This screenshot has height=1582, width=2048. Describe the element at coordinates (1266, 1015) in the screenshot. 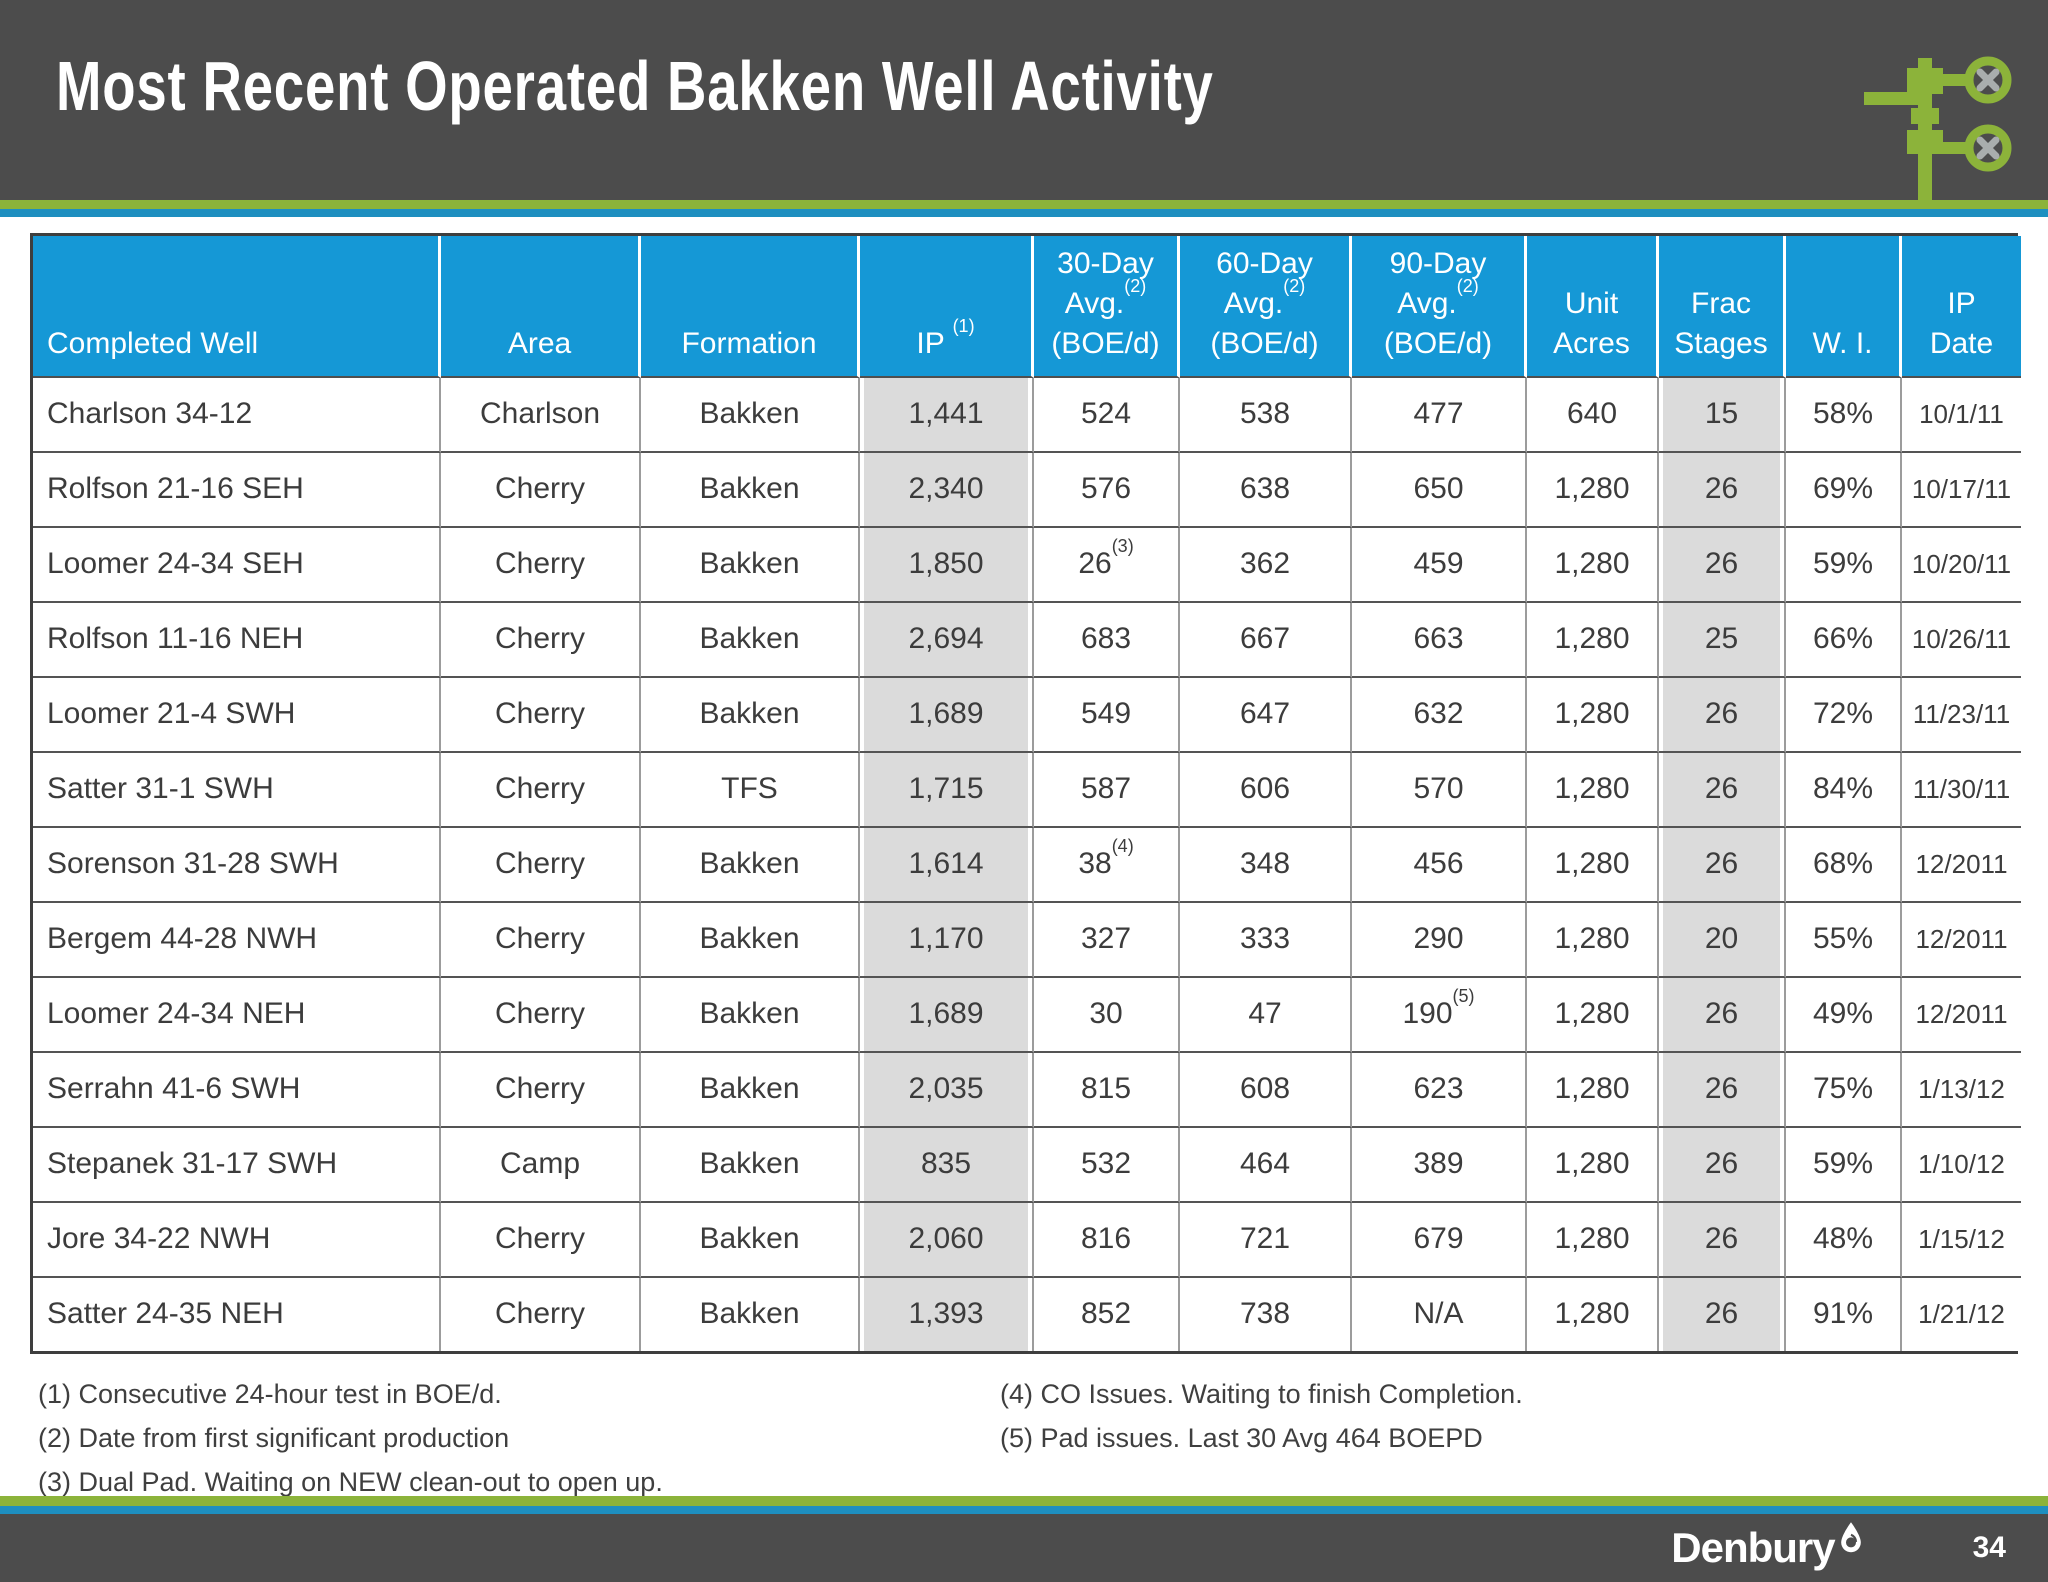

I see `cell-avg-60-day: 47` at that location.